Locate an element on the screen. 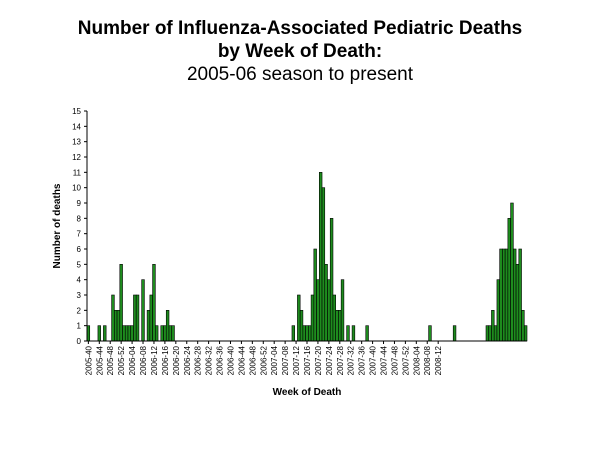  x-tick-label: 2006-20 is located at coordinates (176, 360).